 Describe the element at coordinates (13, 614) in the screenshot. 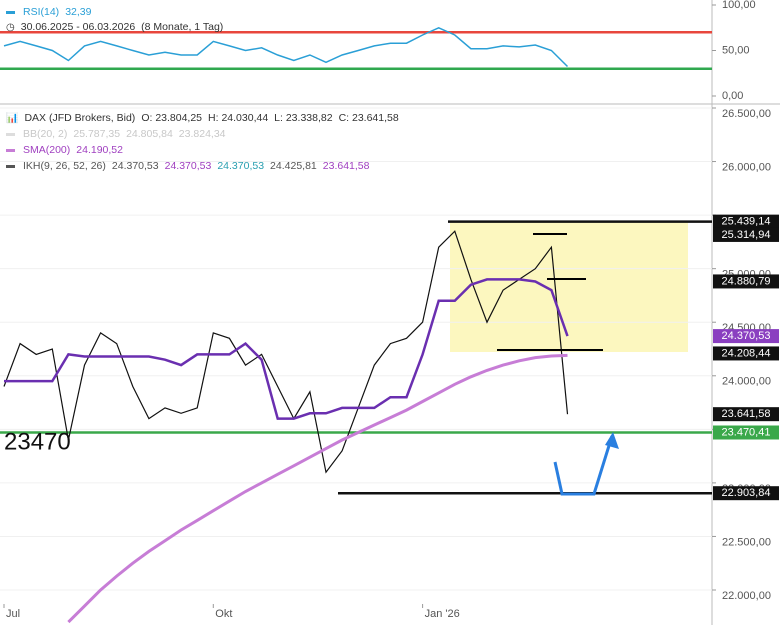

I see `x-tick-label: Jul` at that location.